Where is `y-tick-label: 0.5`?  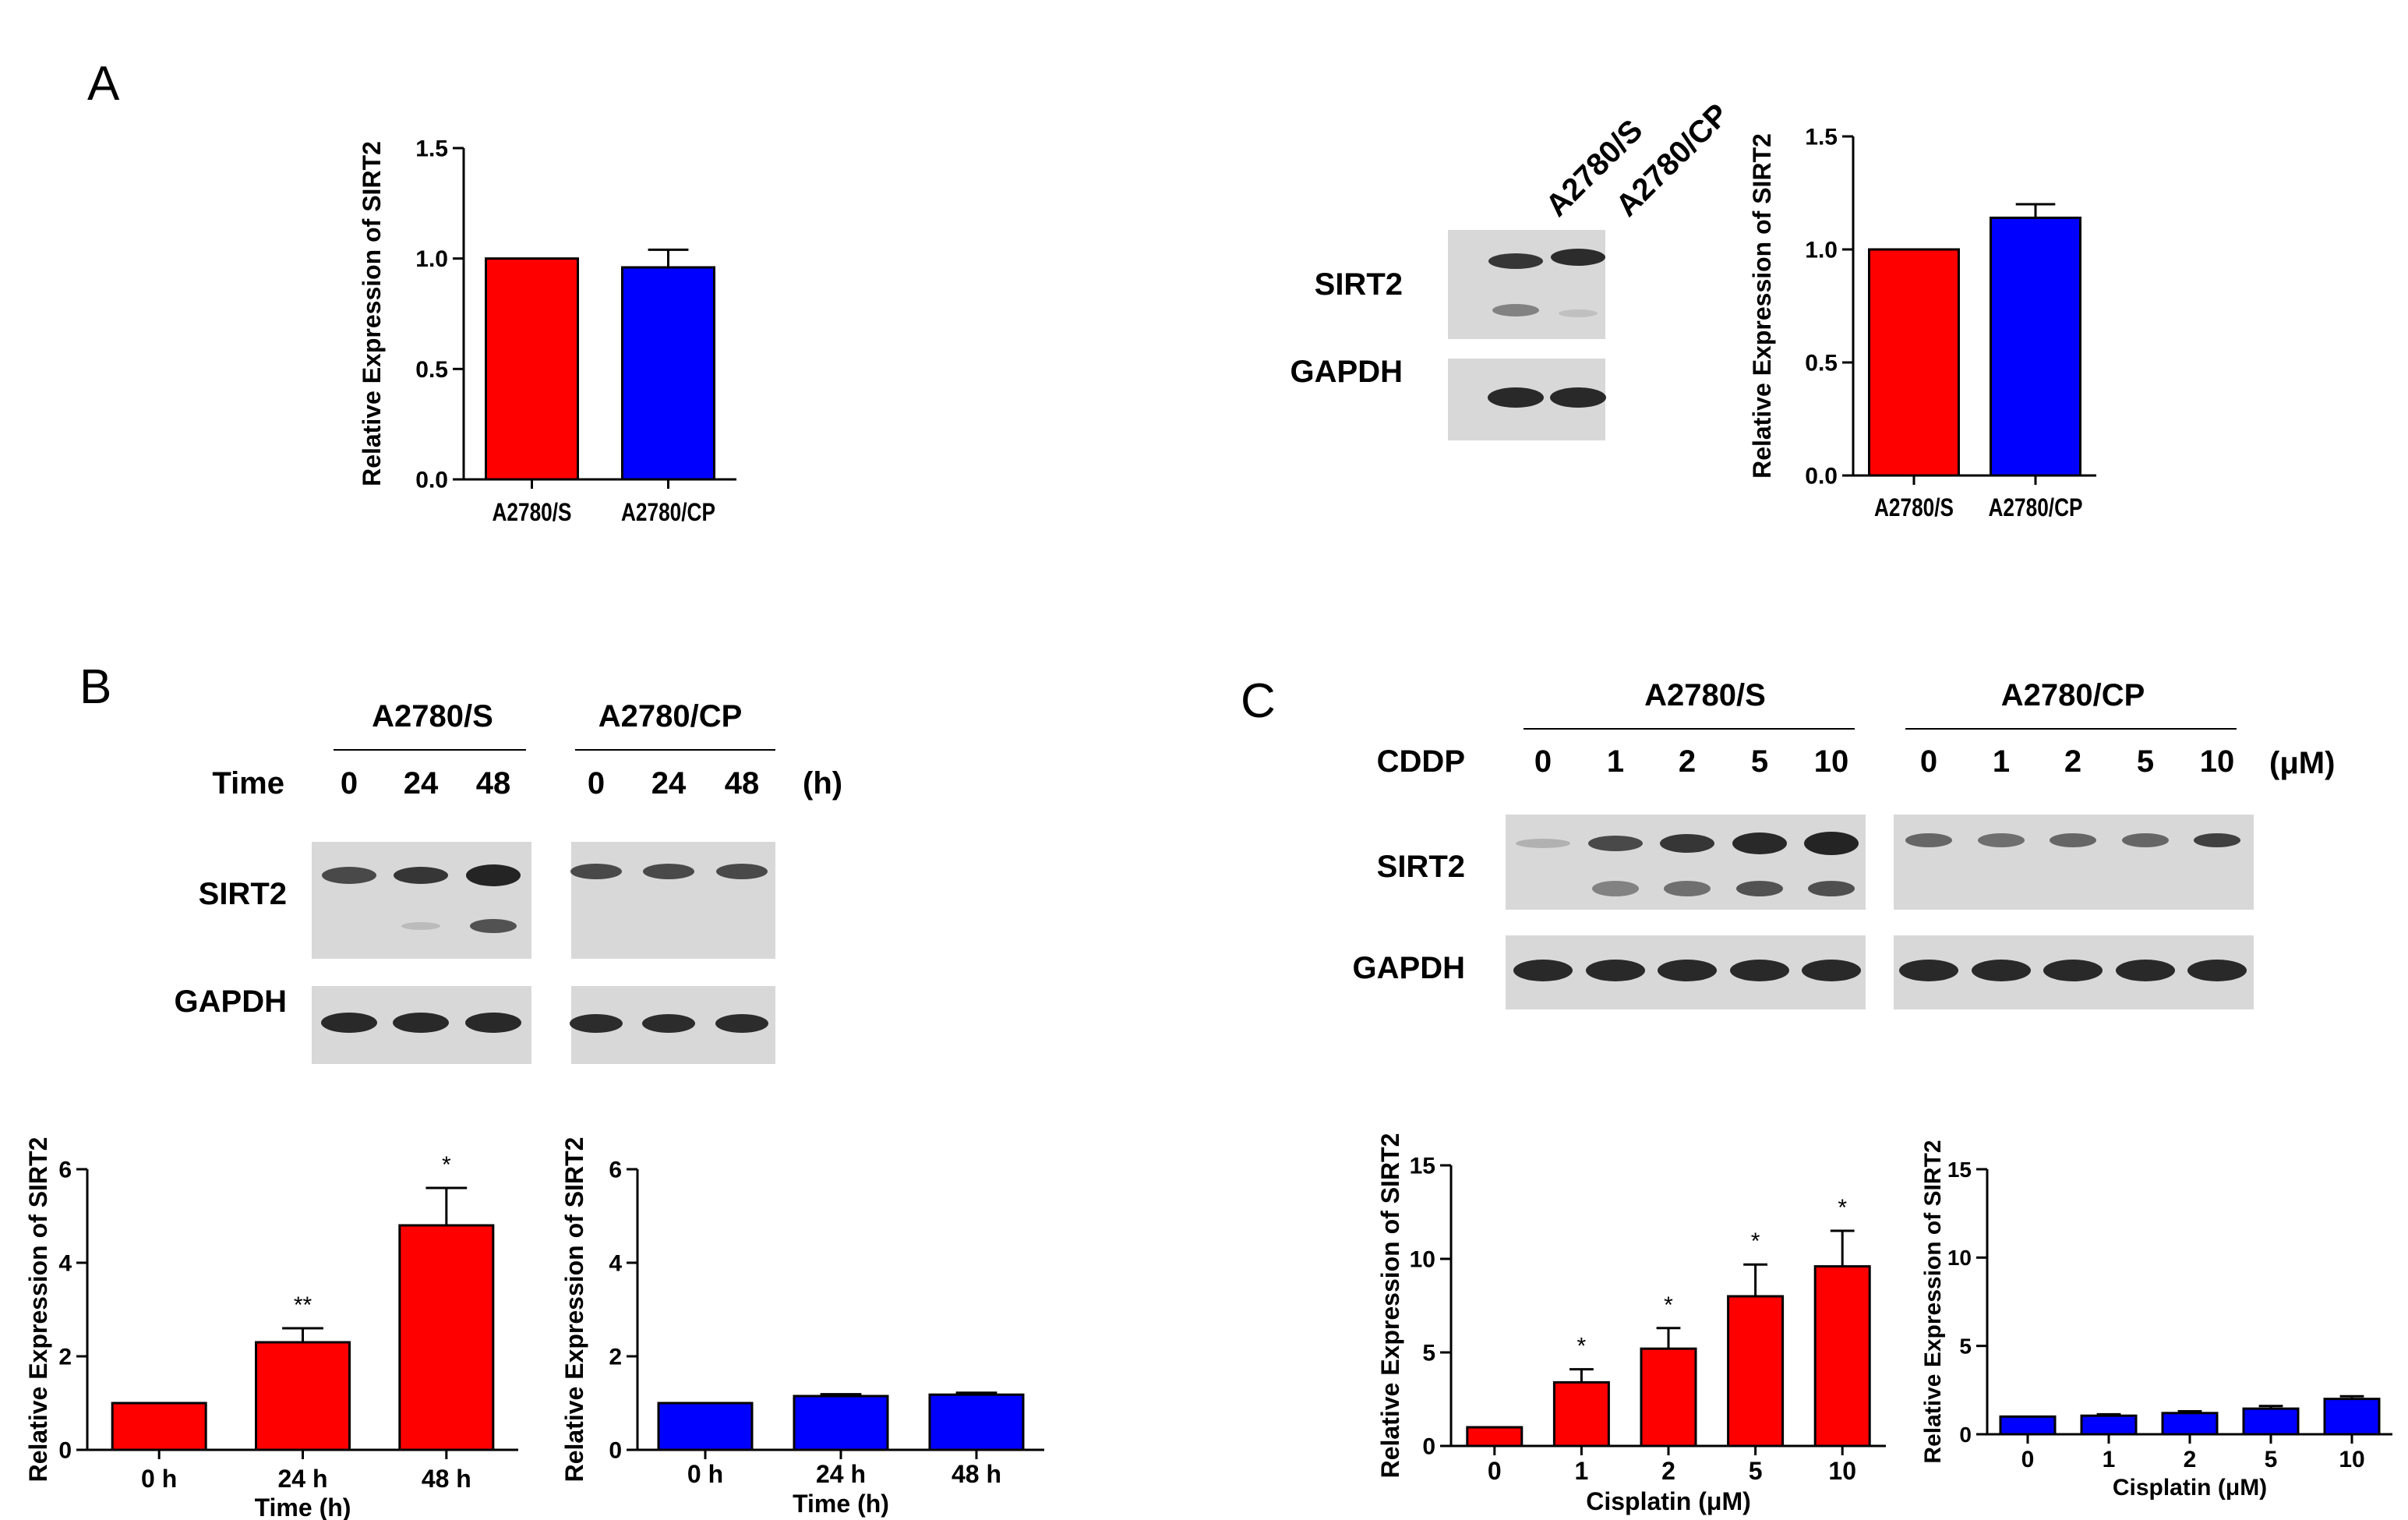
y-tick-label: 0.5 is located at coordinates (431, 370).